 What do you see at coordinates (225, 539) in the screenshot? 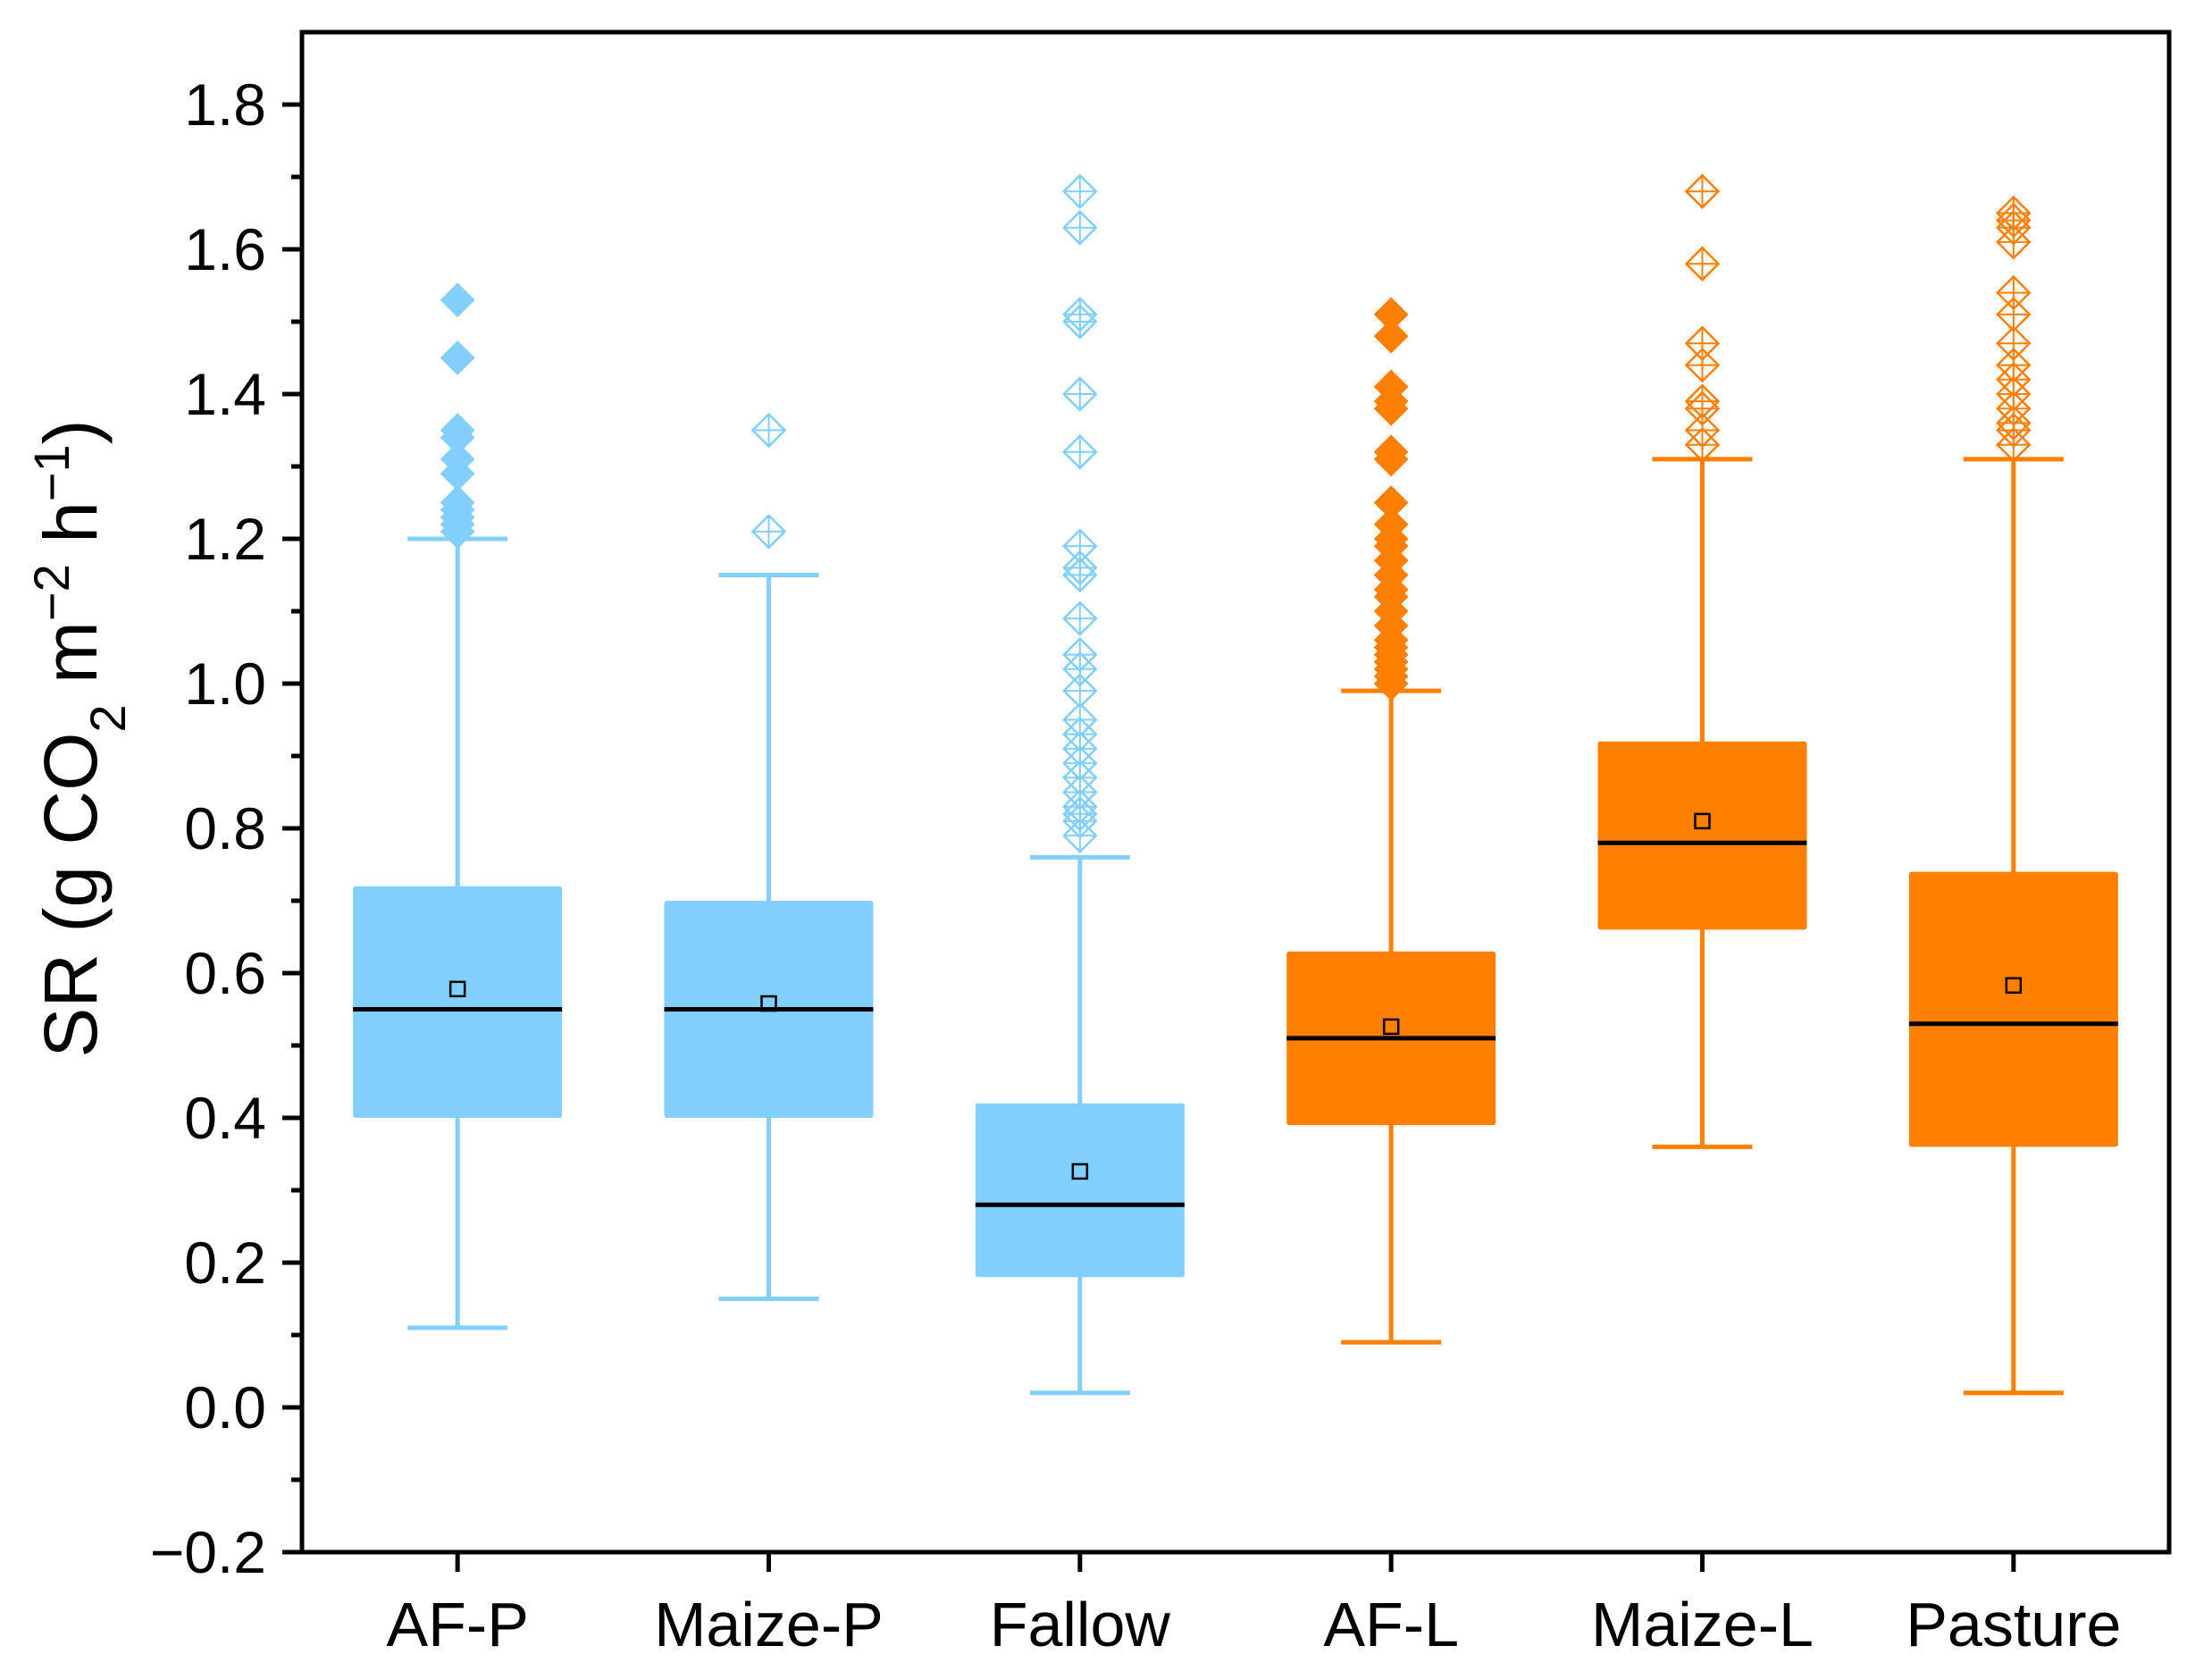
I see `y-tick-label: 1.2` at bounding box center [225, 539].